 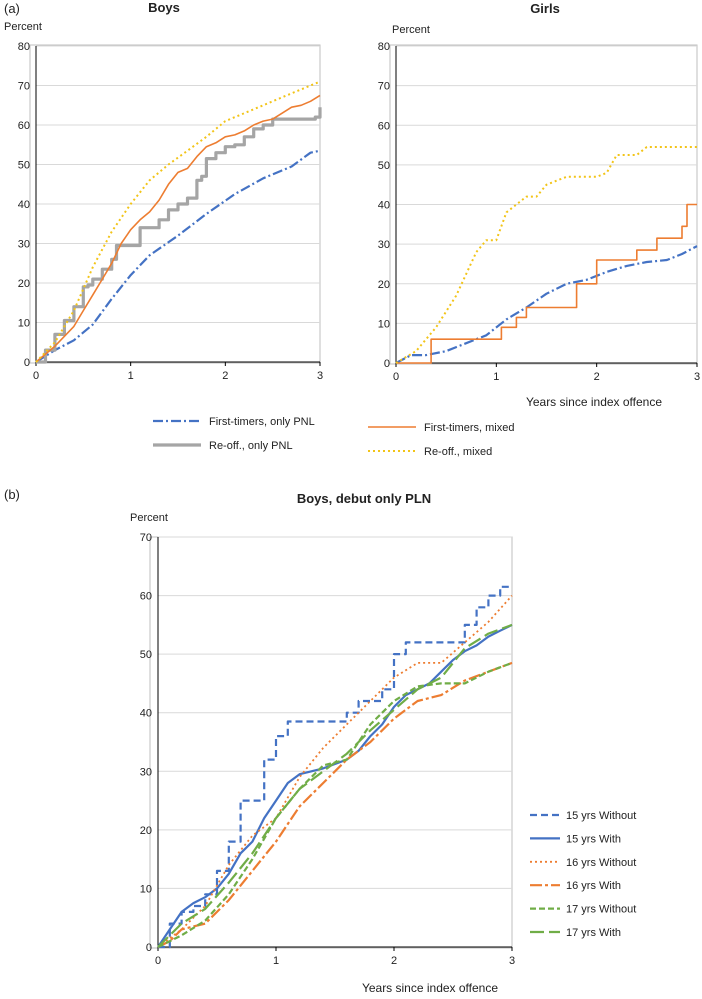 What do you see at coordinates (601, 910) in the screenshot?
I see `legend-label-17-yrs-without: 17 yrs Without` at bounding box center [601, 910].